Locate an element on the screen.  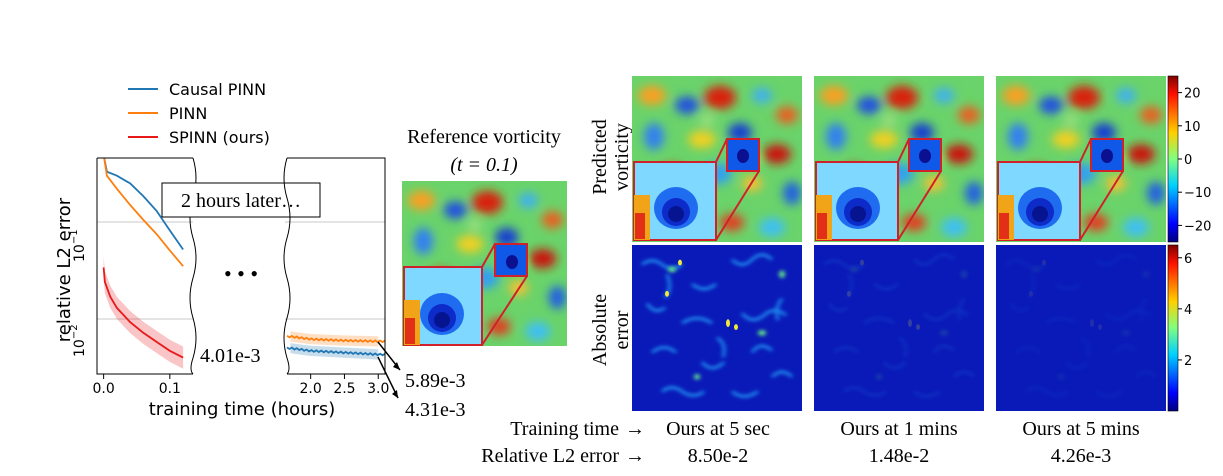
axis-break-right is located at coordinates (287, 266).